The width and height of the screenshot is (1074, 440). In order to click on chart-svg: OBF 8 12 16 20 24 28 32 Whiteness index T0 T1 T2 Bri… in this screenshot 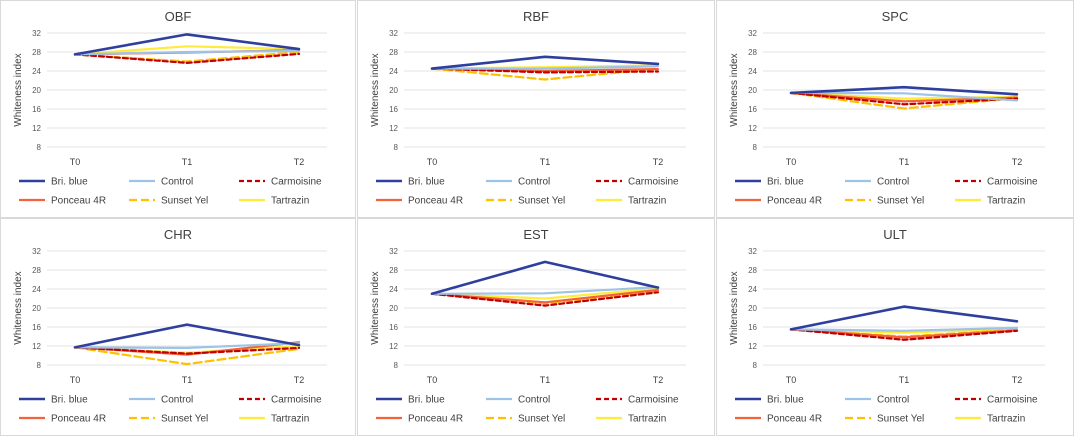, I will do `click(170, 108)`.